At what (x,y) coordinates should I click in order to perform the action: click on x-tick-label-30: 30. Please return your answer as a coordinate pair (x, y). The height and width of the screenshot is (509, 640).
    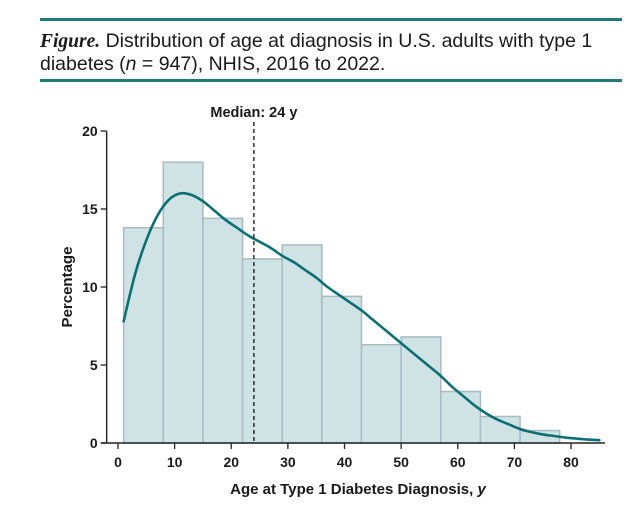
    Looking at the image, I should click on (288, 462).